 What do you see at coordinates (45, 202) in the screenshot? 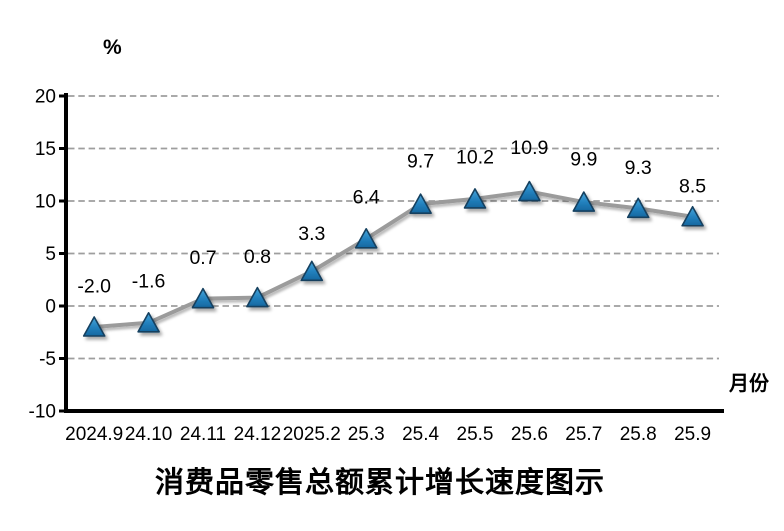
I see `y-tick-label: 10` at bounding box center [45, 202].